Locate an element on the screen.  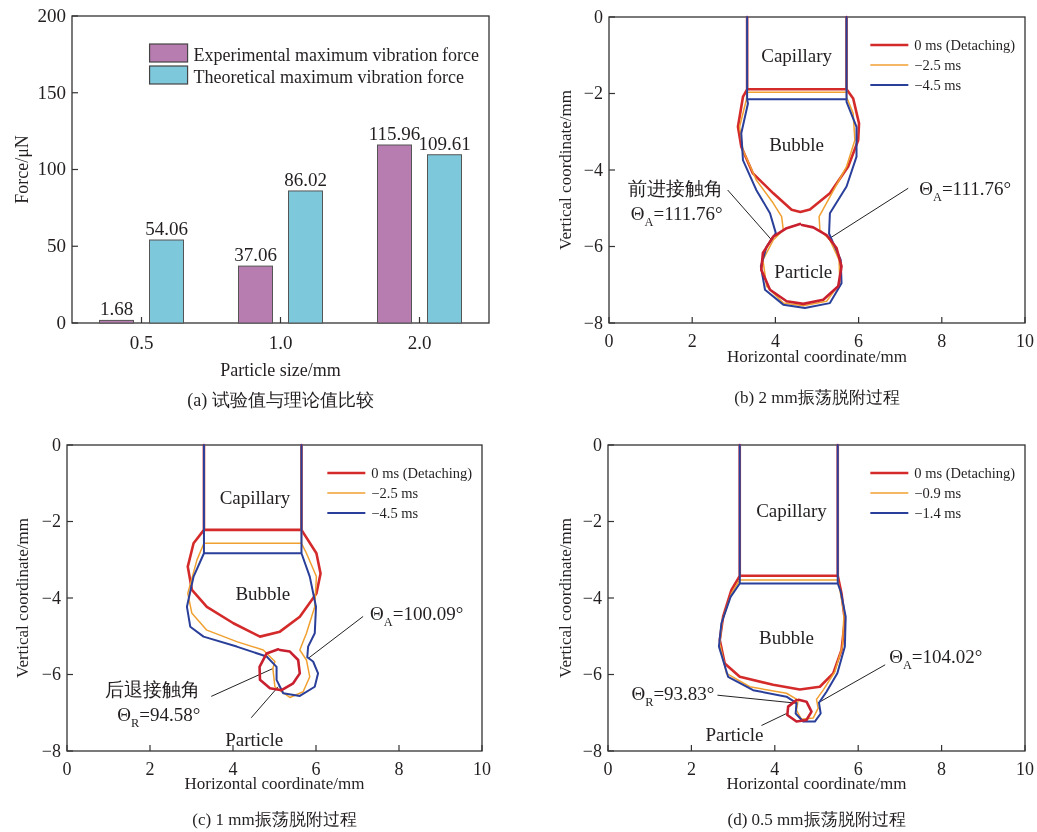
legend-label: Theoretical maximum vibration force is located at coordinates (328, 76).